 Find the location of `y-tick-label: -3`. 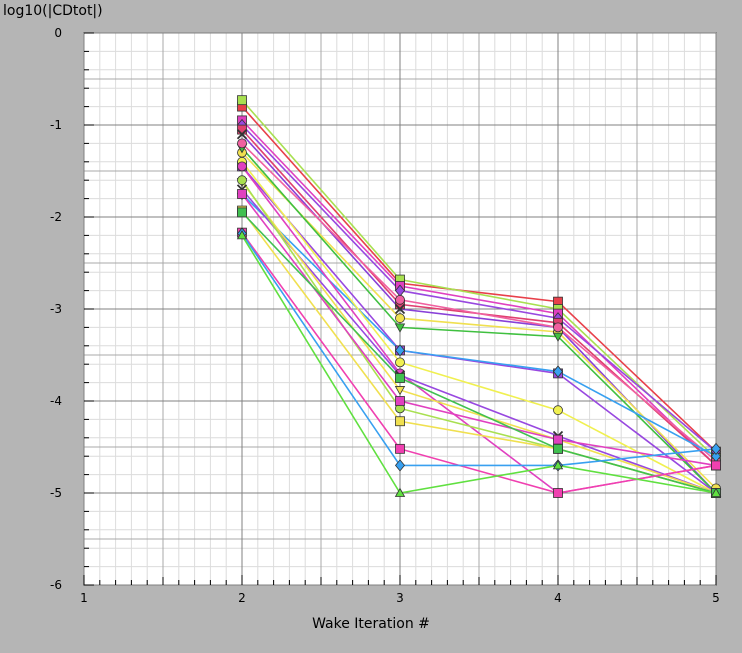

y-tick-label: -3 is located at coordinates (56, 309).